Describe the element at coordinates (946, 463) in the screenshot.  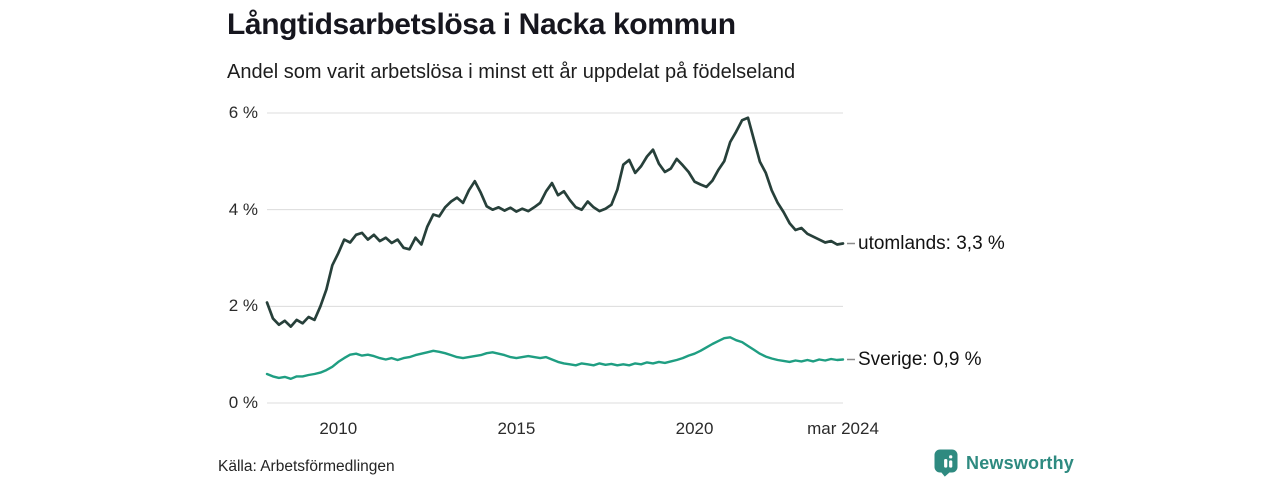
I see `newsworthy-barchart-pin-icon` at that location.